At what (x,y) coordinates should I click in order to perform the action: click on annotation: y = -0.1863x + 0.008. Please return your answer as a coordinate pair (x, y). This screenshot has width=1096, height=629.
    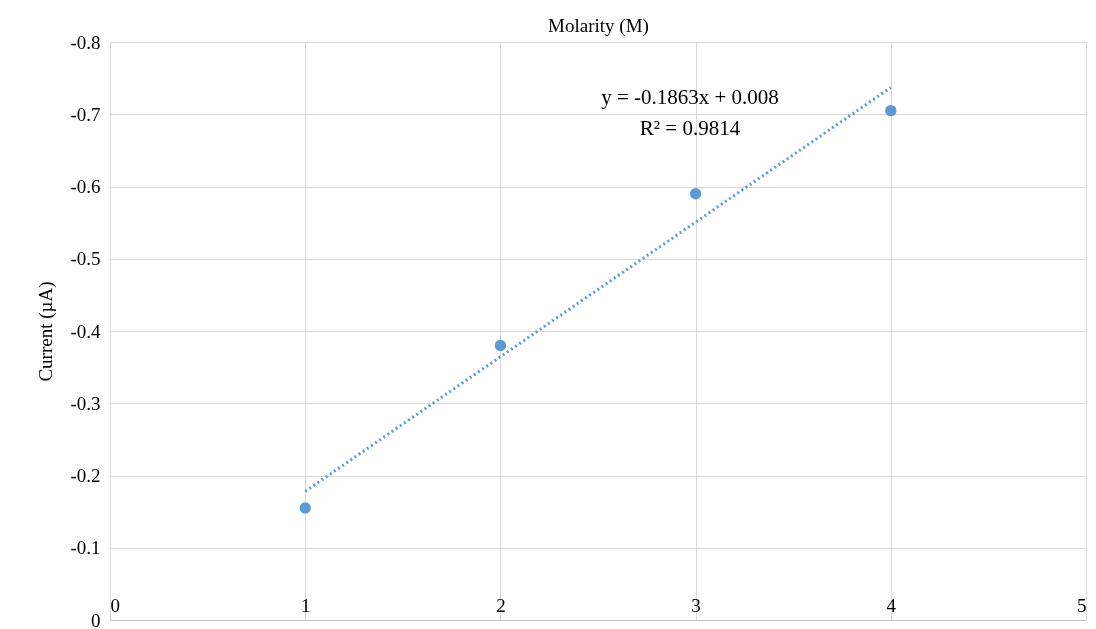
    Looking at the image, I should click on (690, 97).